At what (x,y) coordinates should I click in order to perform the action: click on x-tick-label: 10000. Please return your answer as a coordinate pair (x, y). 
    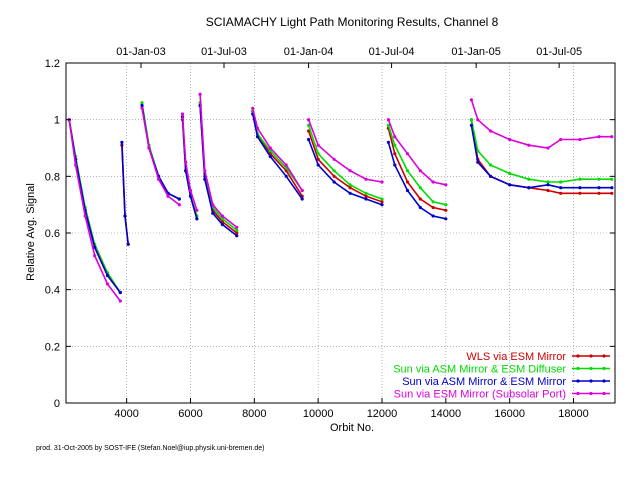
    Looking at the image, I should click on (318, 414).